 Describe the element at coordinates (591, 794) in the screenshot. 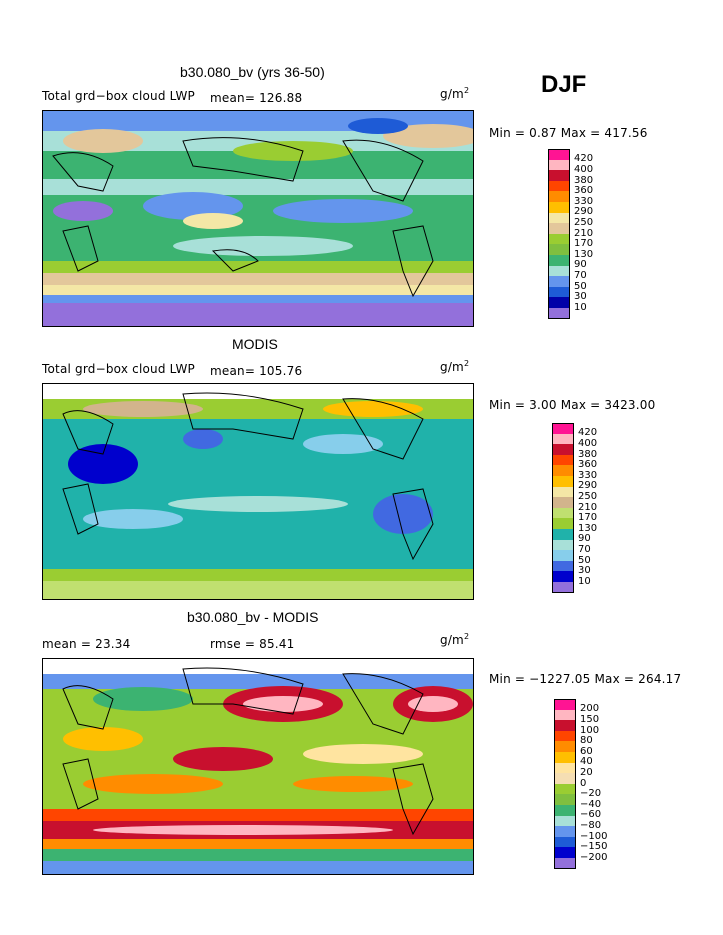

I see `colorbar-label: −20` at that location.